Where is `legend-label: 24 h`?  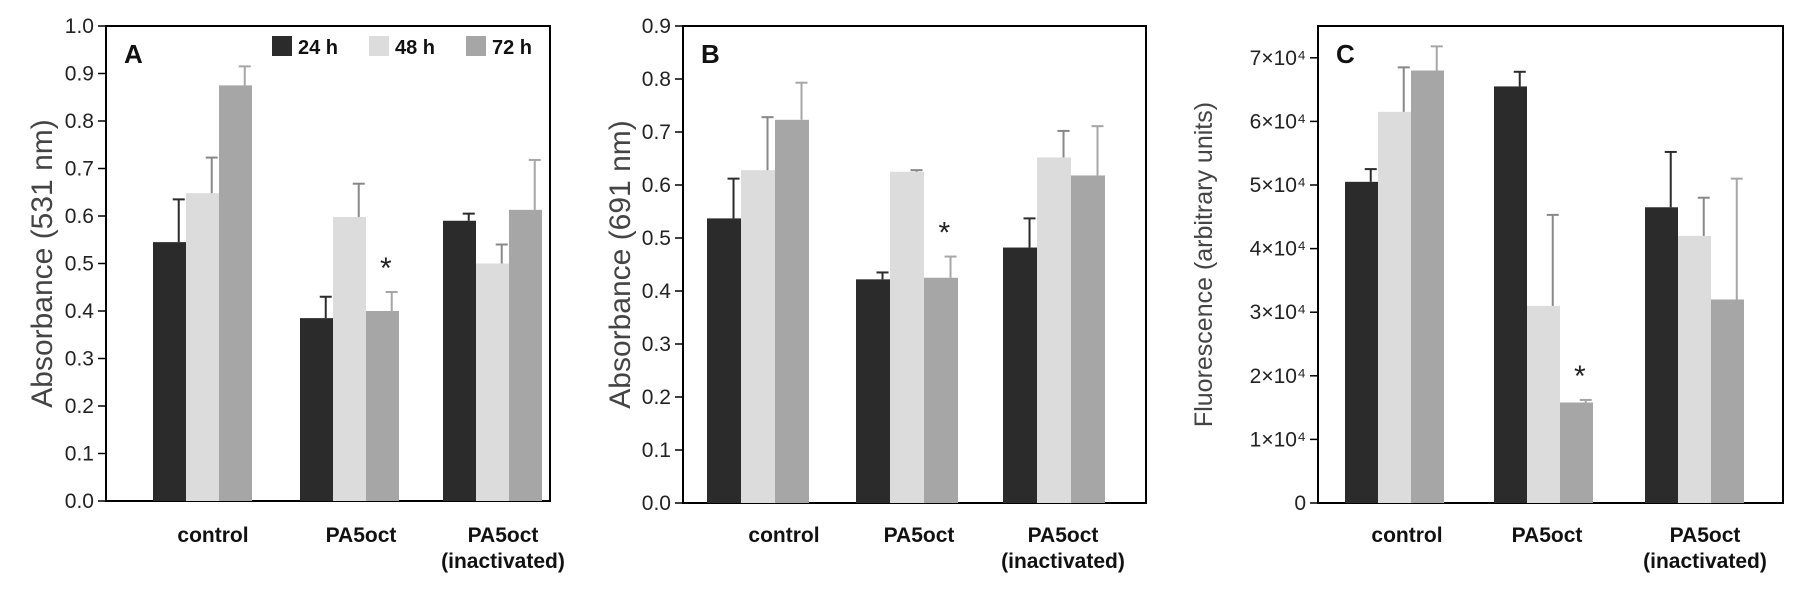 legend-label: 24 h is located at coordinates (318, 48).